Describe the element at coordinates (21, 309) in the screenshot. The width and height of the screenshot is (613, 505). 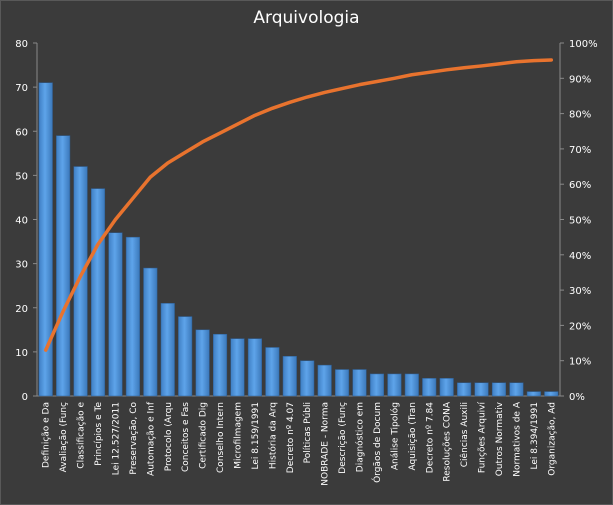
I see `y-tick-label: 20` at that location.